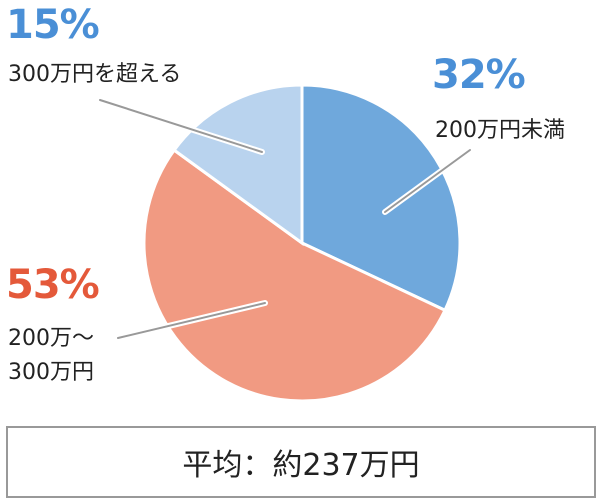 The width and height of the screenshot is (600, 502). What do you see at coordinates (53, 25) in the screenshot?
I see `value-label: 15%` at bounding box center [53, 25].